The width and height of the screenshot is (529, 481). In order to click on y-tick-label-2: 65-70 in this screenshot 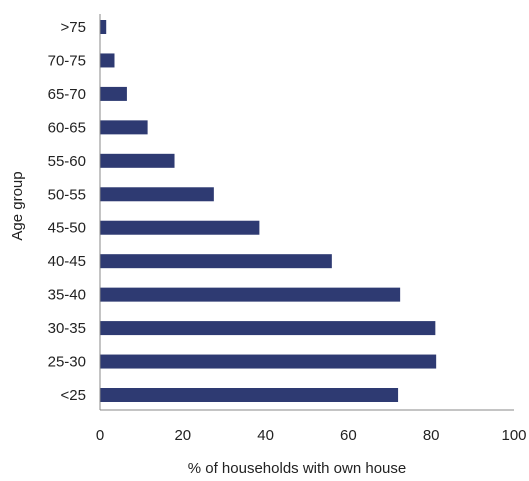, I will do `click(67, 94)`.